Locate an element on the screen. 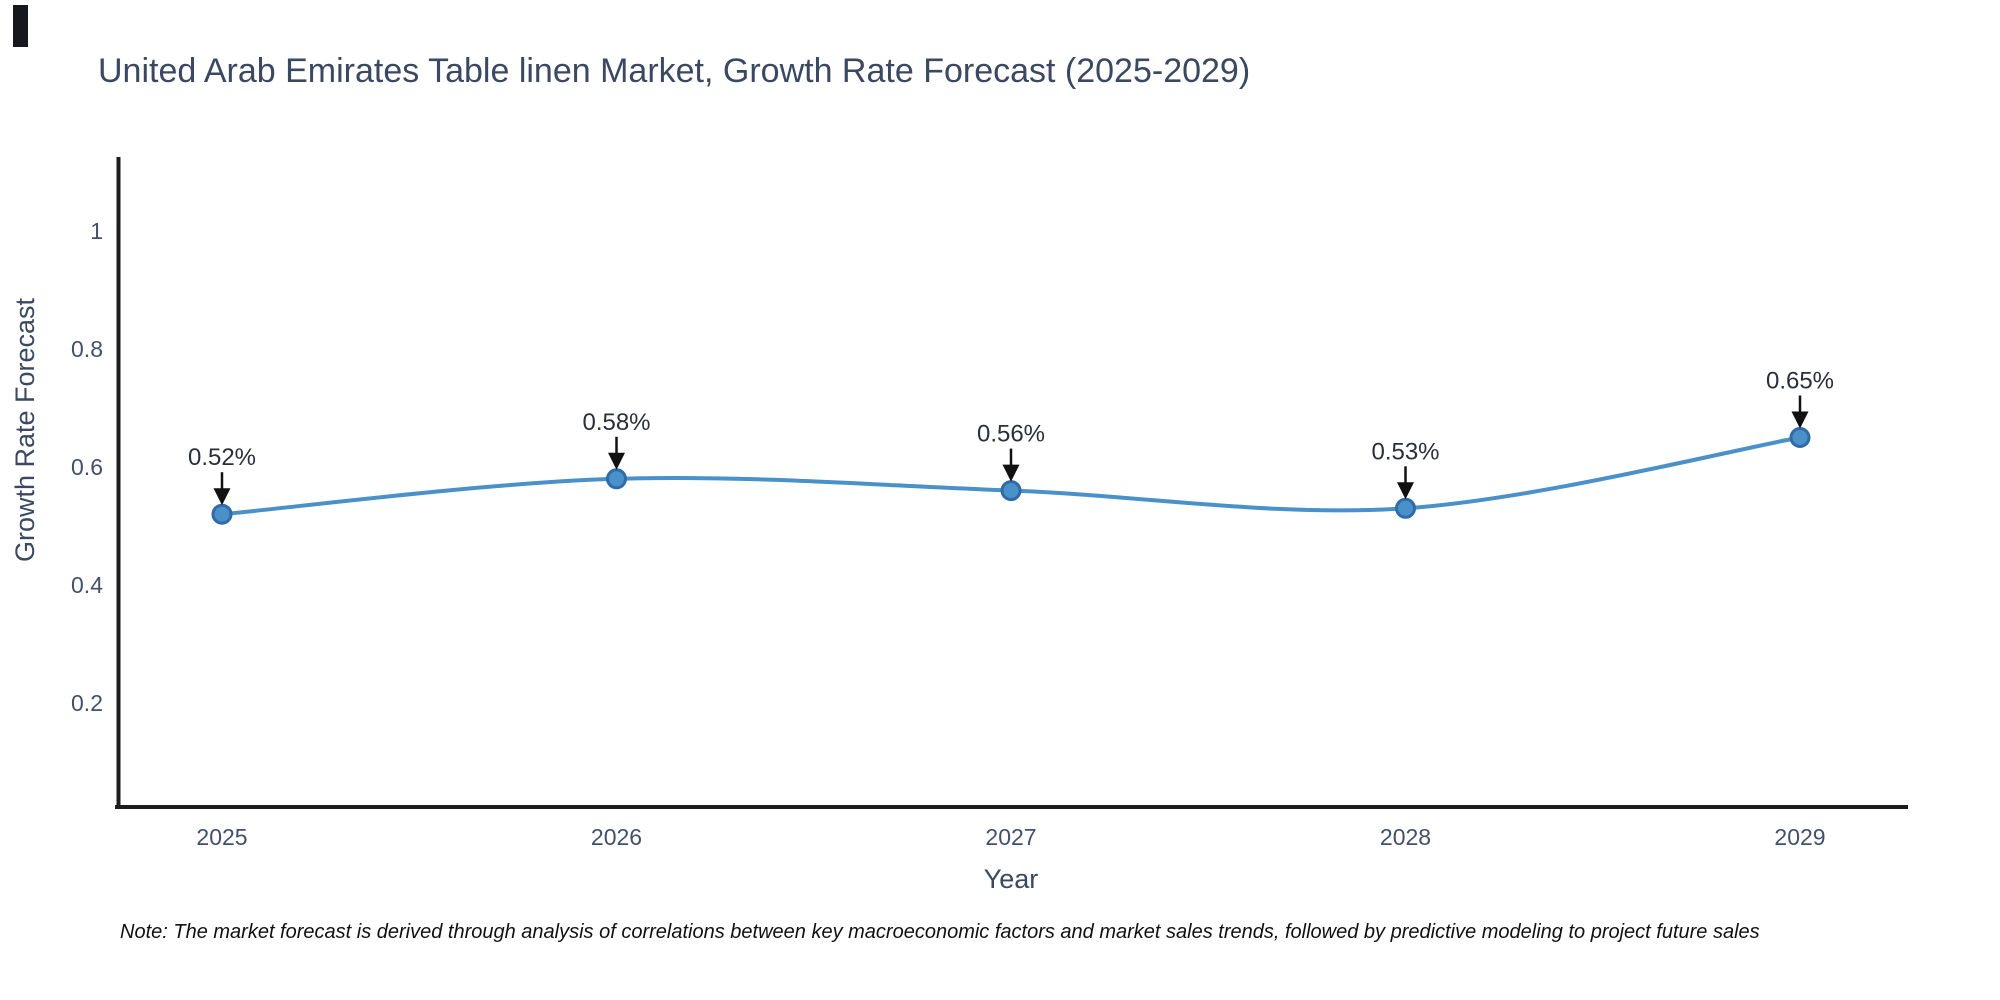 The width and height of the screenshot is (2000, 1000). y-axis-title: Growth Rate Forecast is located at coordinates (25, 429).